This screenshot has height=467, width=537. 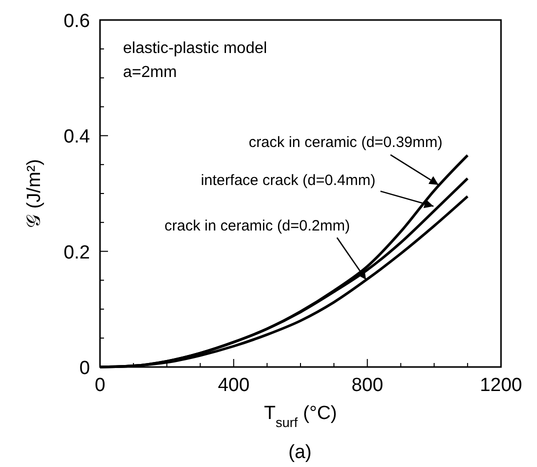 What do you see at coordinates (288, 181) in the screenshot?
I see `annotation: interface crack (d=0.4mm)` at bounding box center [288, 181].